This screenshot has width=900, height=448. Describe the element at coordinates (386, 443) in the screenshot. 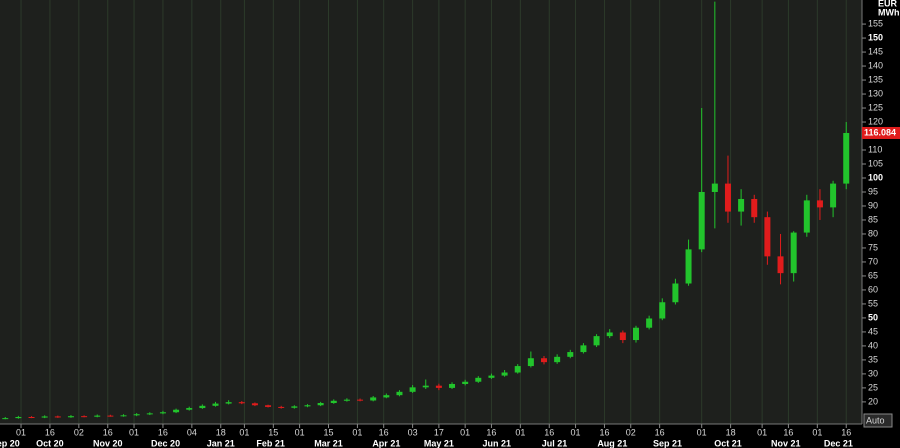

I see `month-label: Apr 21` at that location.